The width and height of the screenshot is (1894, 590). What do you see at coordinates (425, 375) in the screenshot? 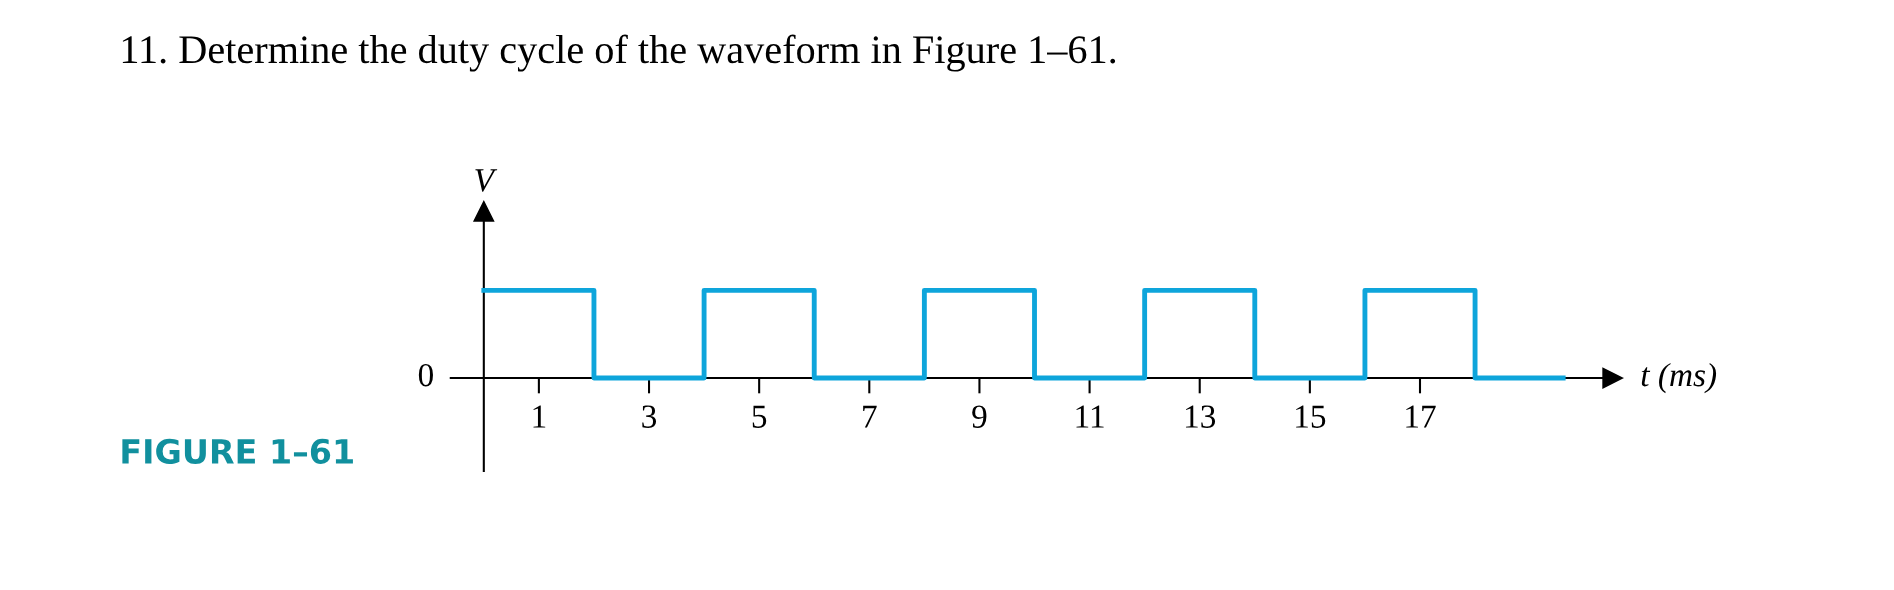
I see `text: 0` at bounding box center [425, 375].